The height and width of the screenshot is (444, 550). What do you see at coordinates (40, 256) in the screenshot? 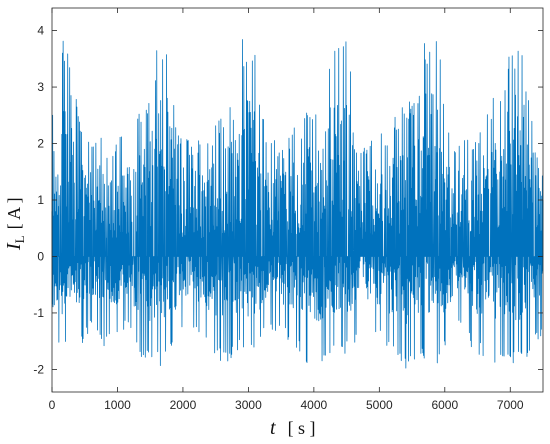
I see `y-tick-label: 0` at bounding box center [40, 256].